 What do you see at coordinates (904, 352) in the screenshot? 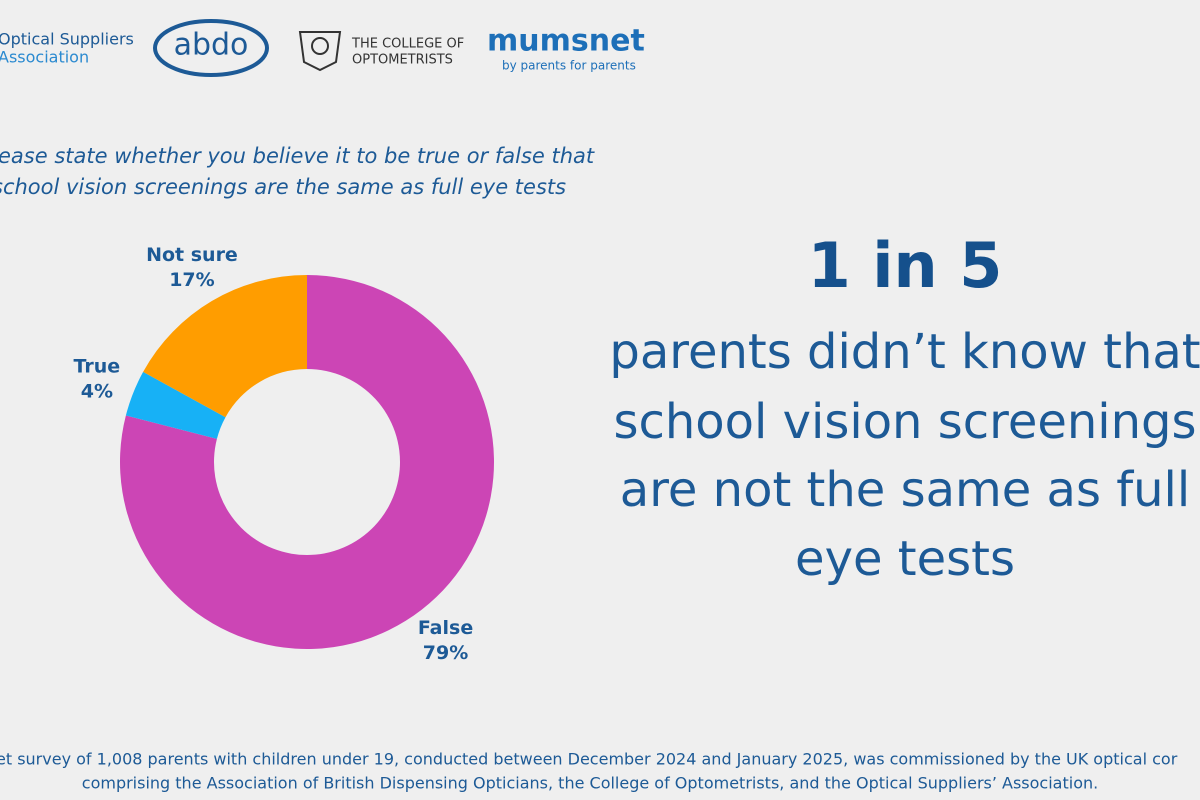
I see `statement-line: parents didn’t know that` at bounding box center [904, 352].